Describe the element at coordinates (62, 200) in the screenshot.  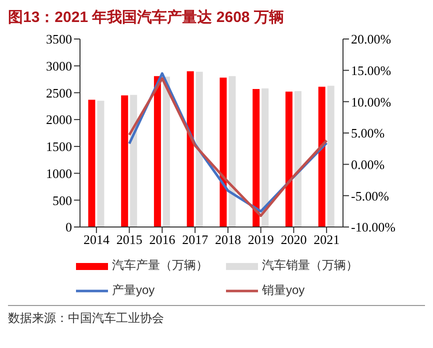
I see `y-tick-label: 500` at that location.